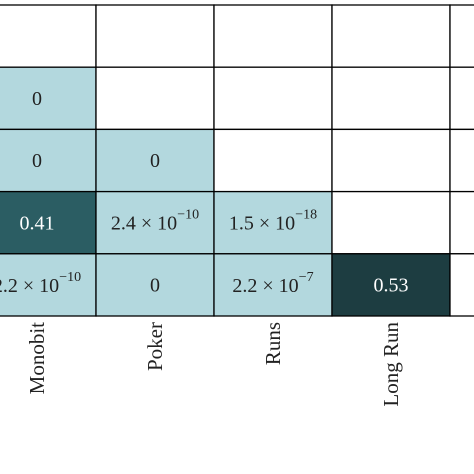  I want to click on mantissa: 2.4 × 10, so click(144, 223).